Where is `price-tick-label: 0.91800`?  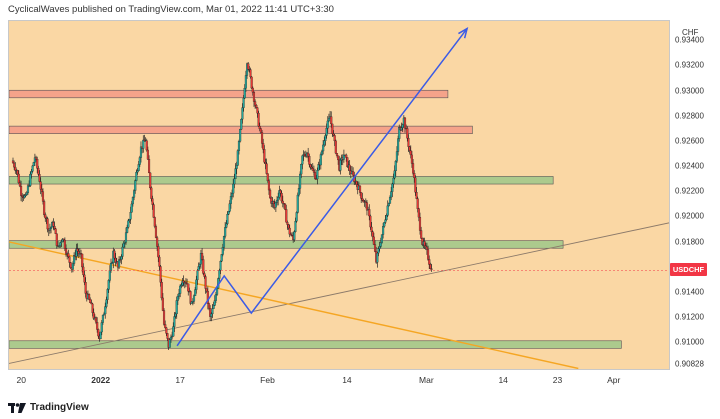
price-tick-label: 0.91800 is located at coordinates (689, 242).